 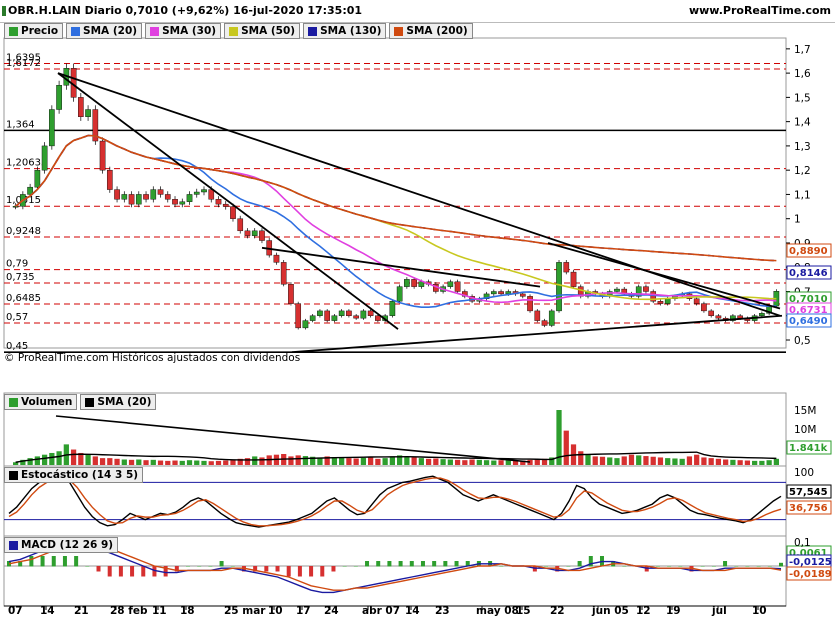 What do you see at coordinates (80, 402) in the screenshot?
I see `volume-legend: Volumen SMA (20)` at bounding box center [80, 402].